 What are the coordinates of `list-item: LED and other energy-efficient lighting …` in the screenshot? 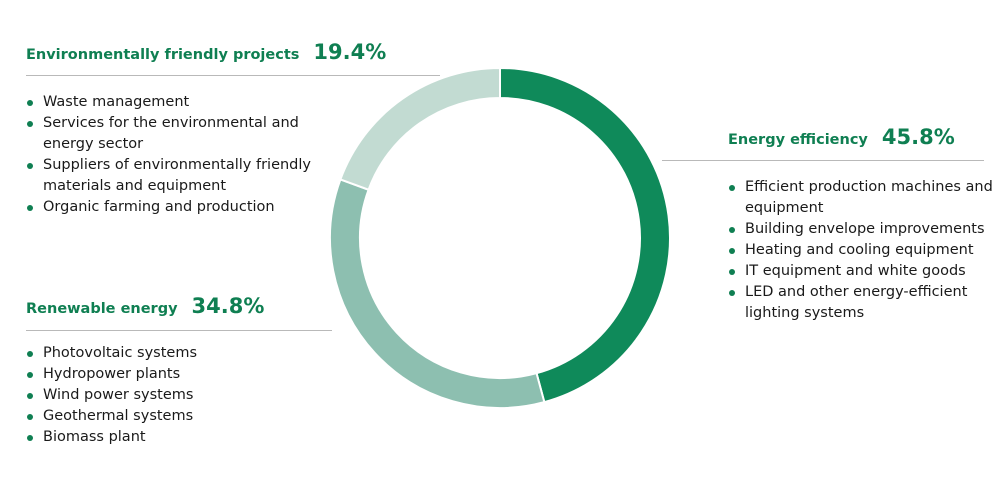 It's located at (860, 303).